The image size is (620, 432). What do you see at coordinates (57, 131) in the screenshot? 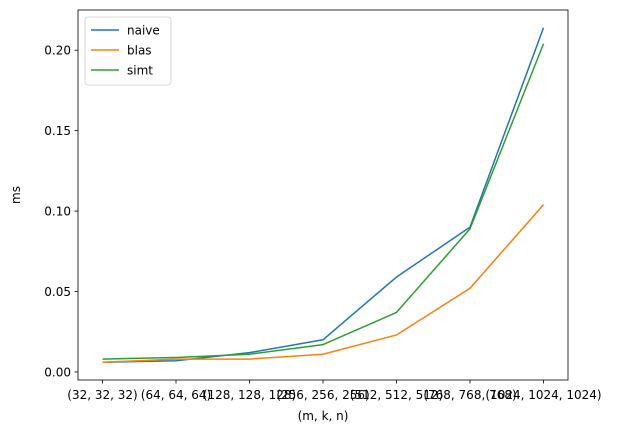
I see `y-tick-label: 0.15` at bounding box center [57, 131].